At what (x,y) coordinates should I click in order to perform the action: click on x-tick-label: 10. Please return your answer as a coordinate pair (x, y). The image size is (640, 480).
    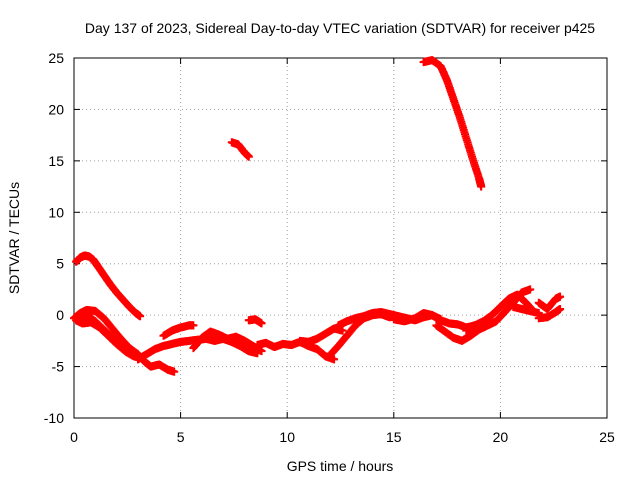
    Looking at the image, I should click on (287, 437).